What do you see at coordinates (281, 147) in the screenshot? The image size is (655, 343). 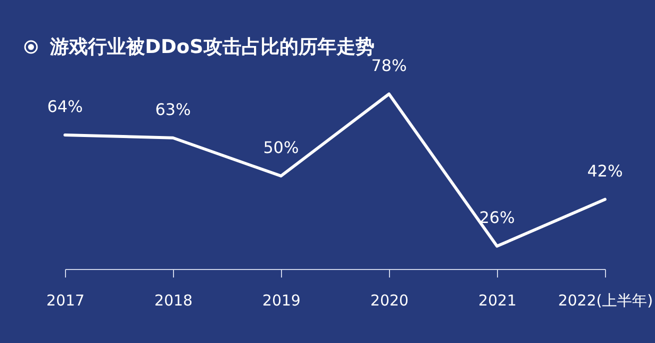 I see `data-label: 50%` at bounding box center [281, 147].